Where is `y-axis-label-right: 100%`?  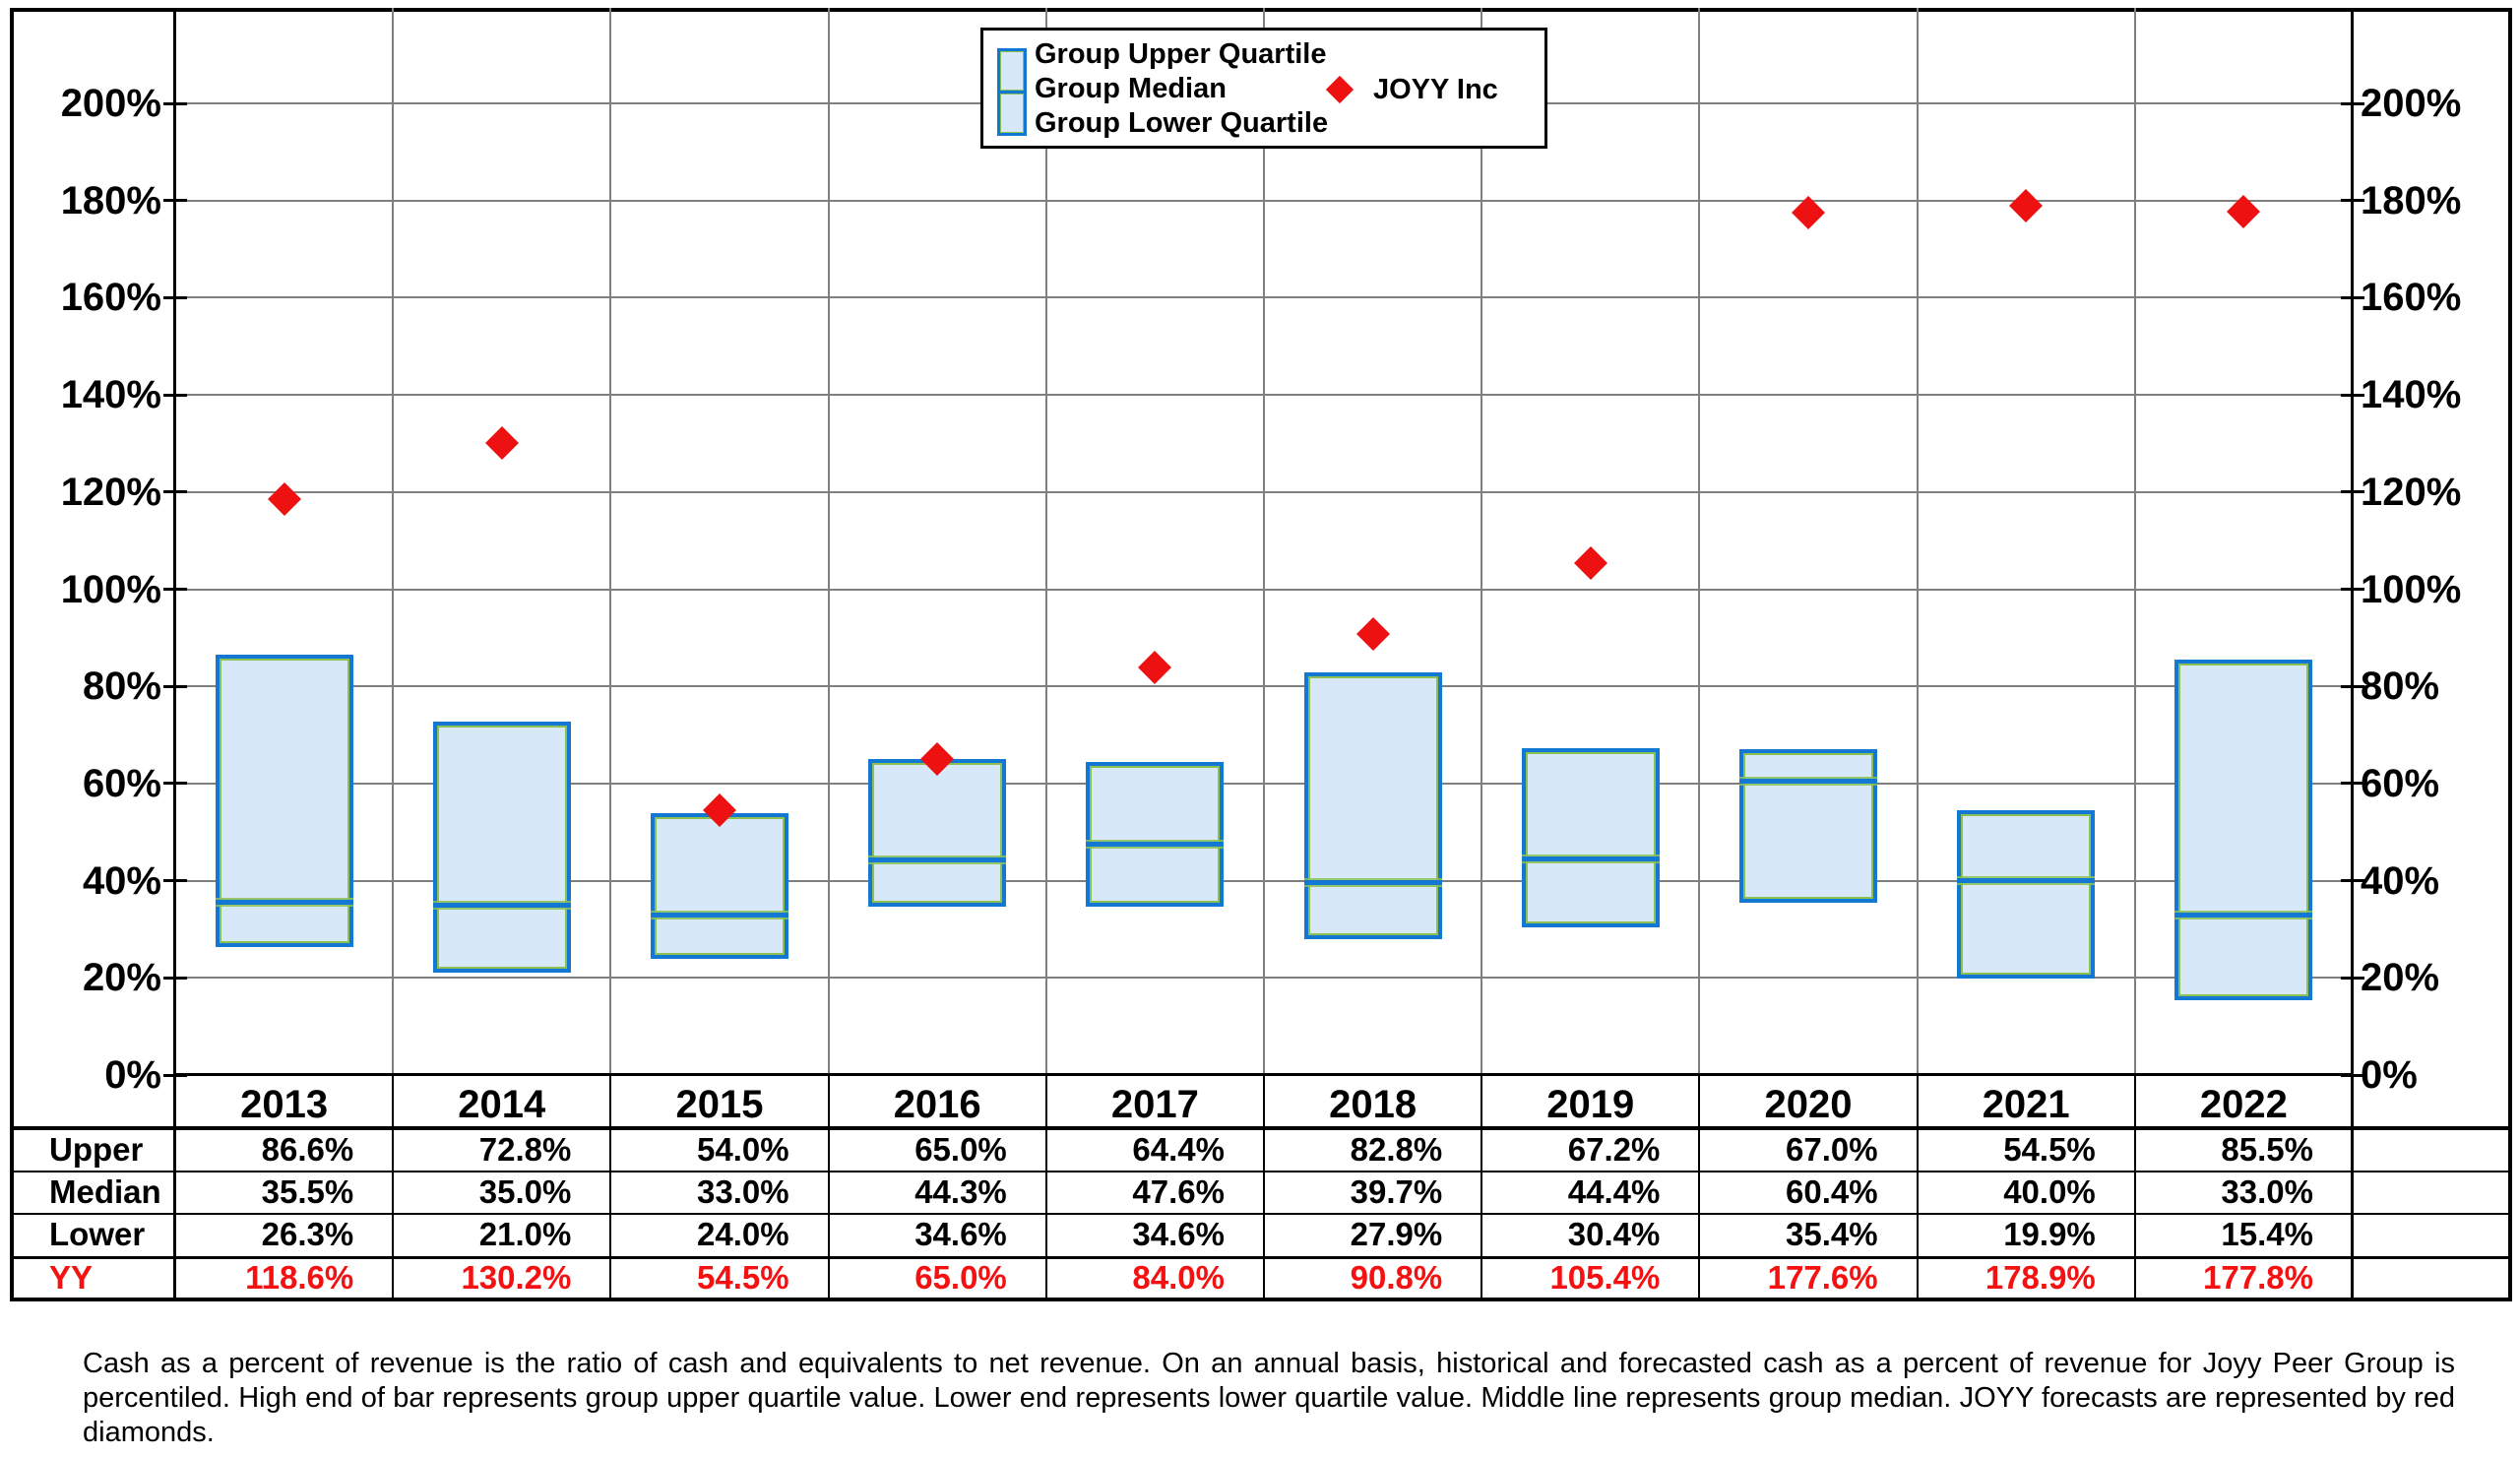
y-axis-label-right: 100% is located at coordinates (2411, 589).